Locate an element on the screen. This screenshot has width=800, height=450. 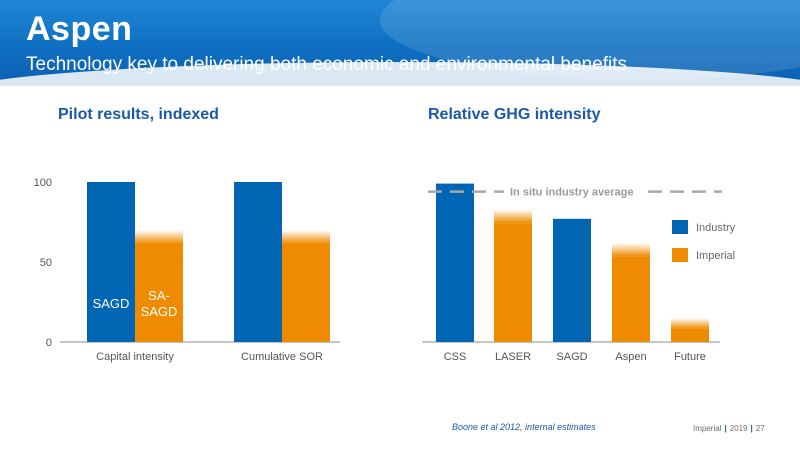
footer-year: 2019 is located at coordinates (738, 428).